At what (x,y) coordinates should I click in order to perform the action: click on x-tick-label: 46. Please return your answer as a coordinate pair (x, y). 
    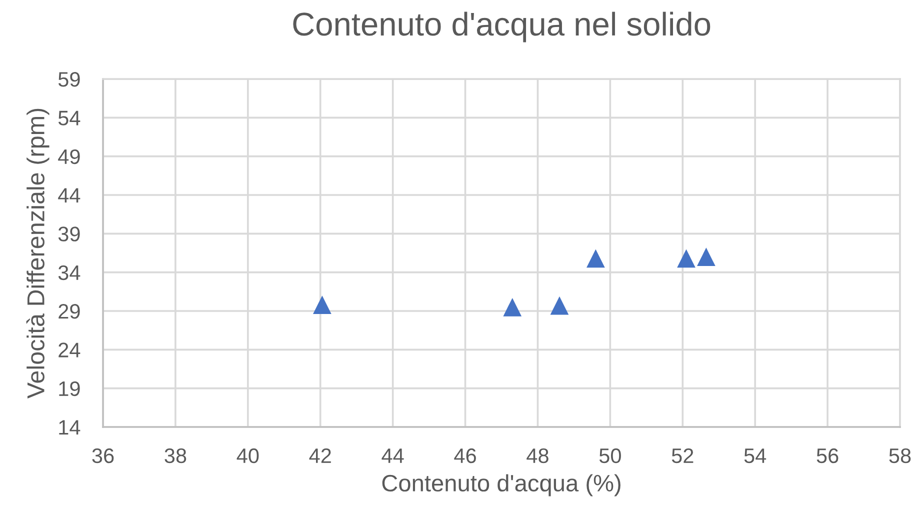
    Looking at the image, I should click on (465, 456).